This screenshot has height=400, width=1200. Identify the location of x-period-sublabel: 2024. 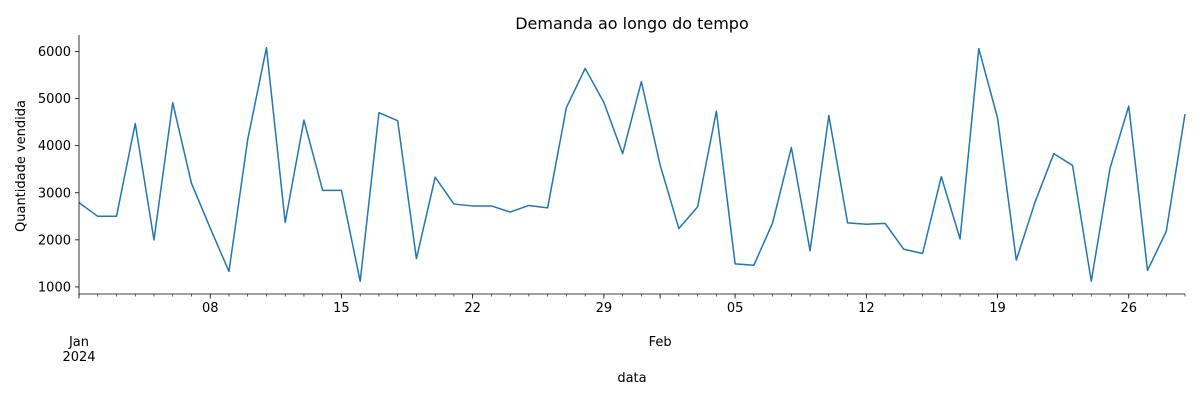
(78, 357).